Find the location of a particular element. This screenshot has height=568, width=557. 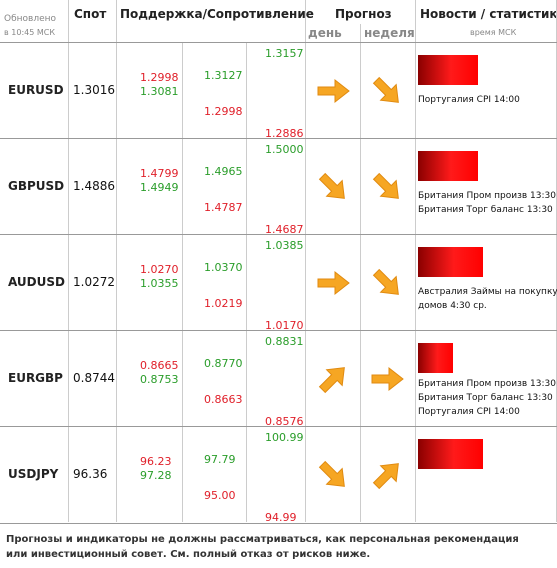

support: 0.8576 is located at coordinates (284, 421).